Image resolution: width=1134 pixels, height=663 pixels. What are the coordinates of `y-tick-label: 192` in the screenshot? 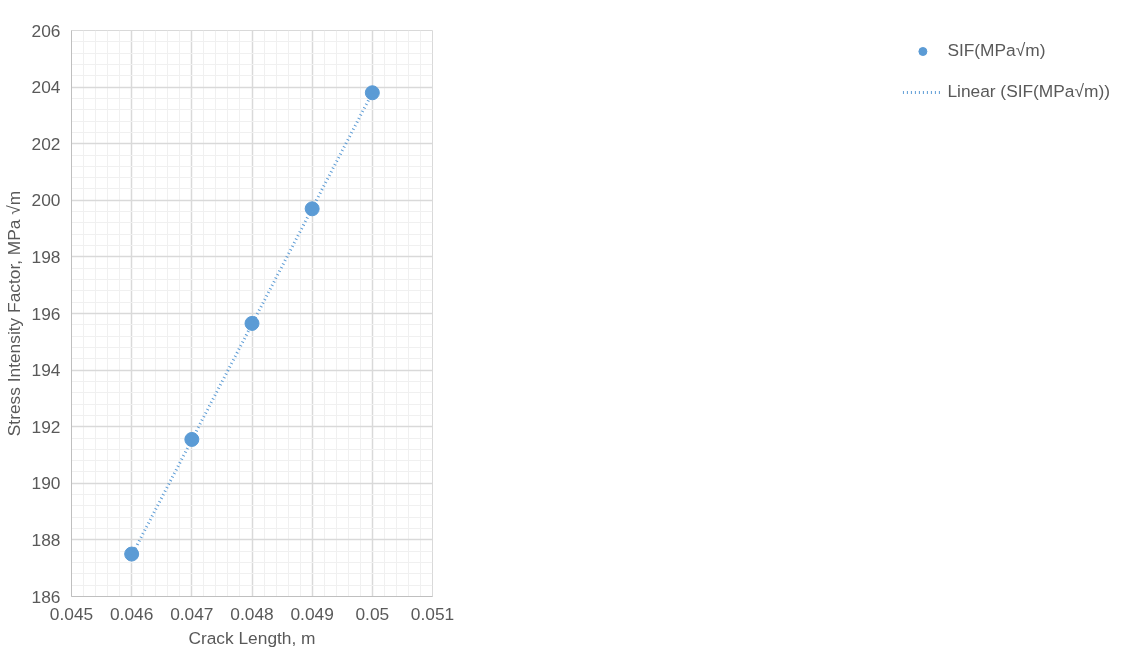 It's located at (46, 426).